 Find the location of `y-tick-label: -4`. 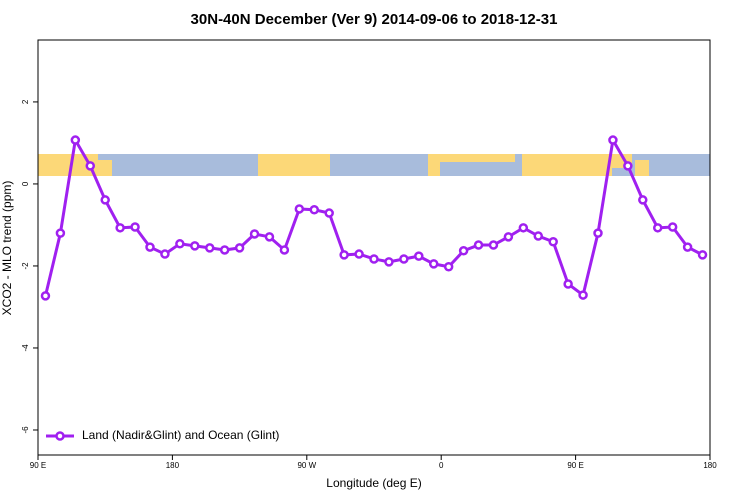

y-tick-label: -4 is located at coordinates (25, 348).